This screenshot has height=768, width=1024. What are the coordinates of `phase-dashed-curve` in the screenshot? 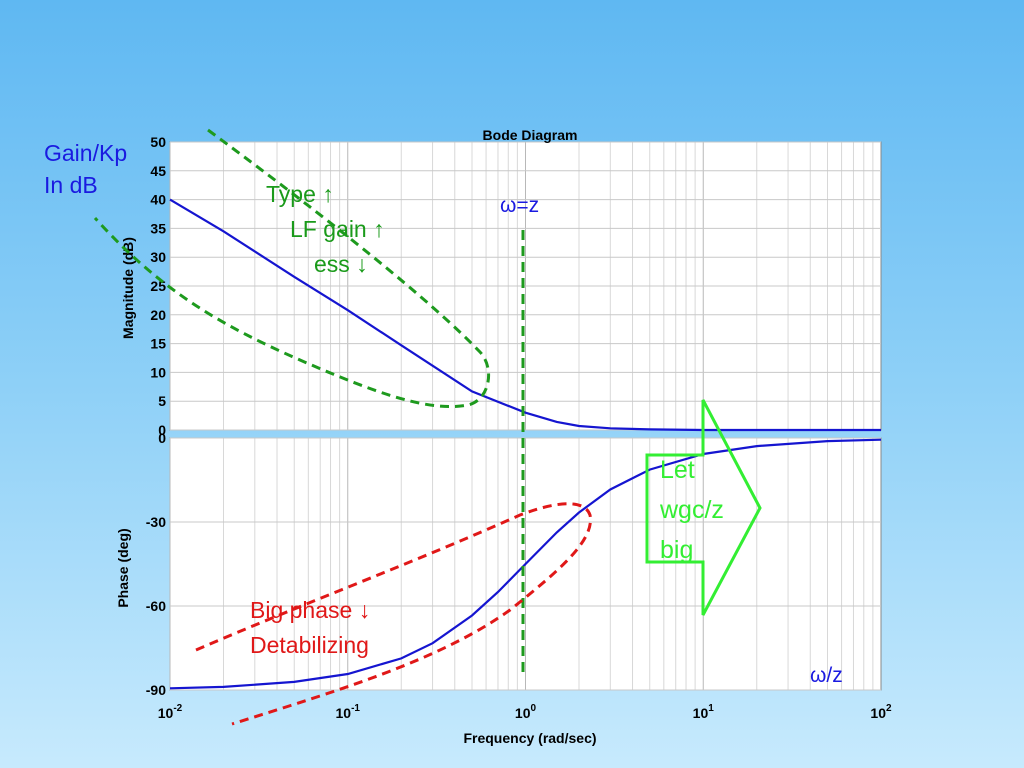 It's located at (393, 614).